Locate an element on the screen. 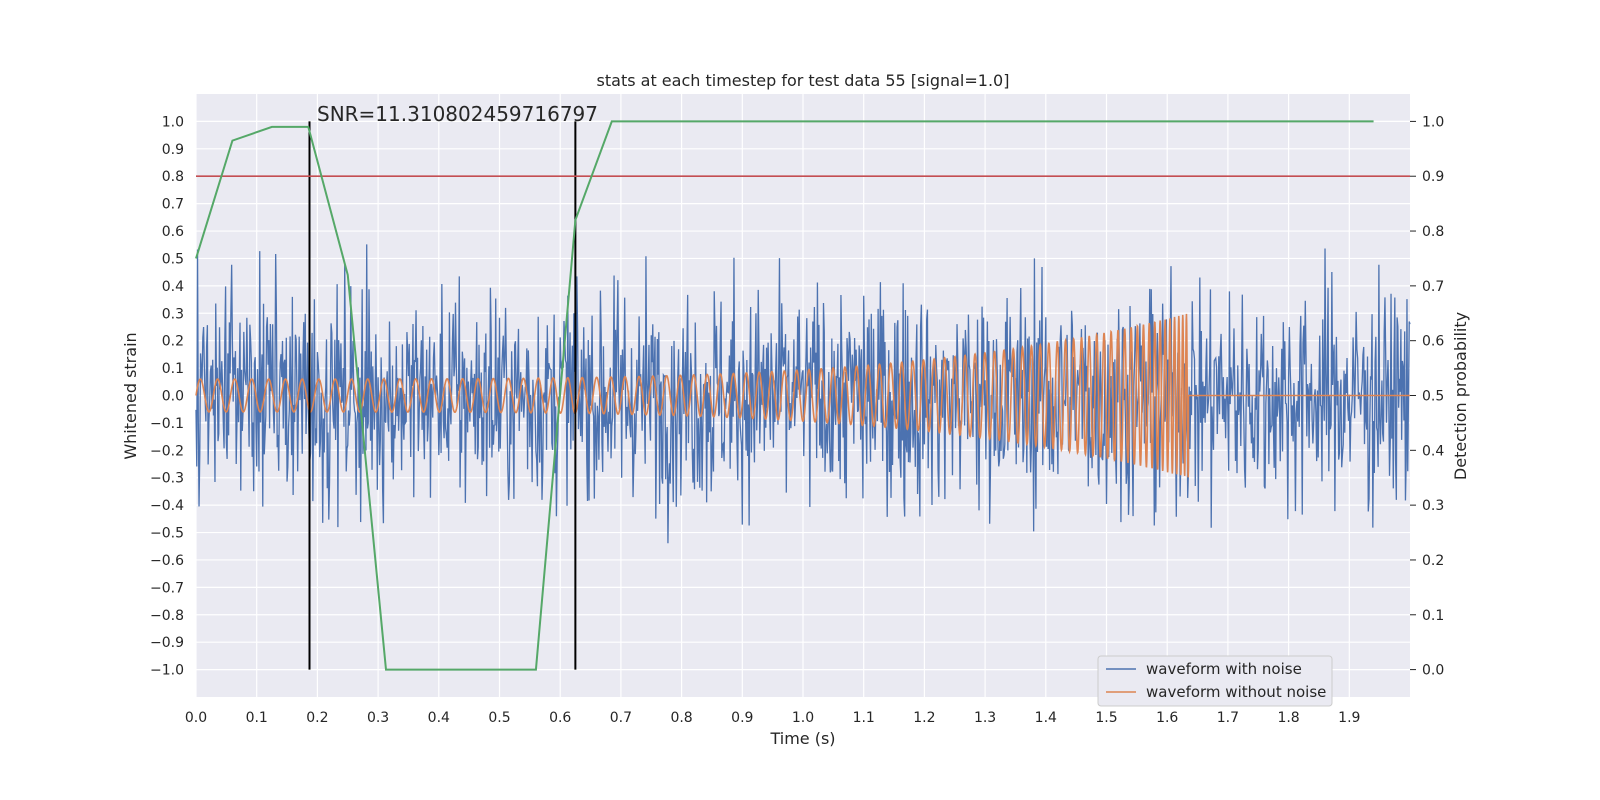  y-tick-label: 0.9 is located at coordinates (173, 150).